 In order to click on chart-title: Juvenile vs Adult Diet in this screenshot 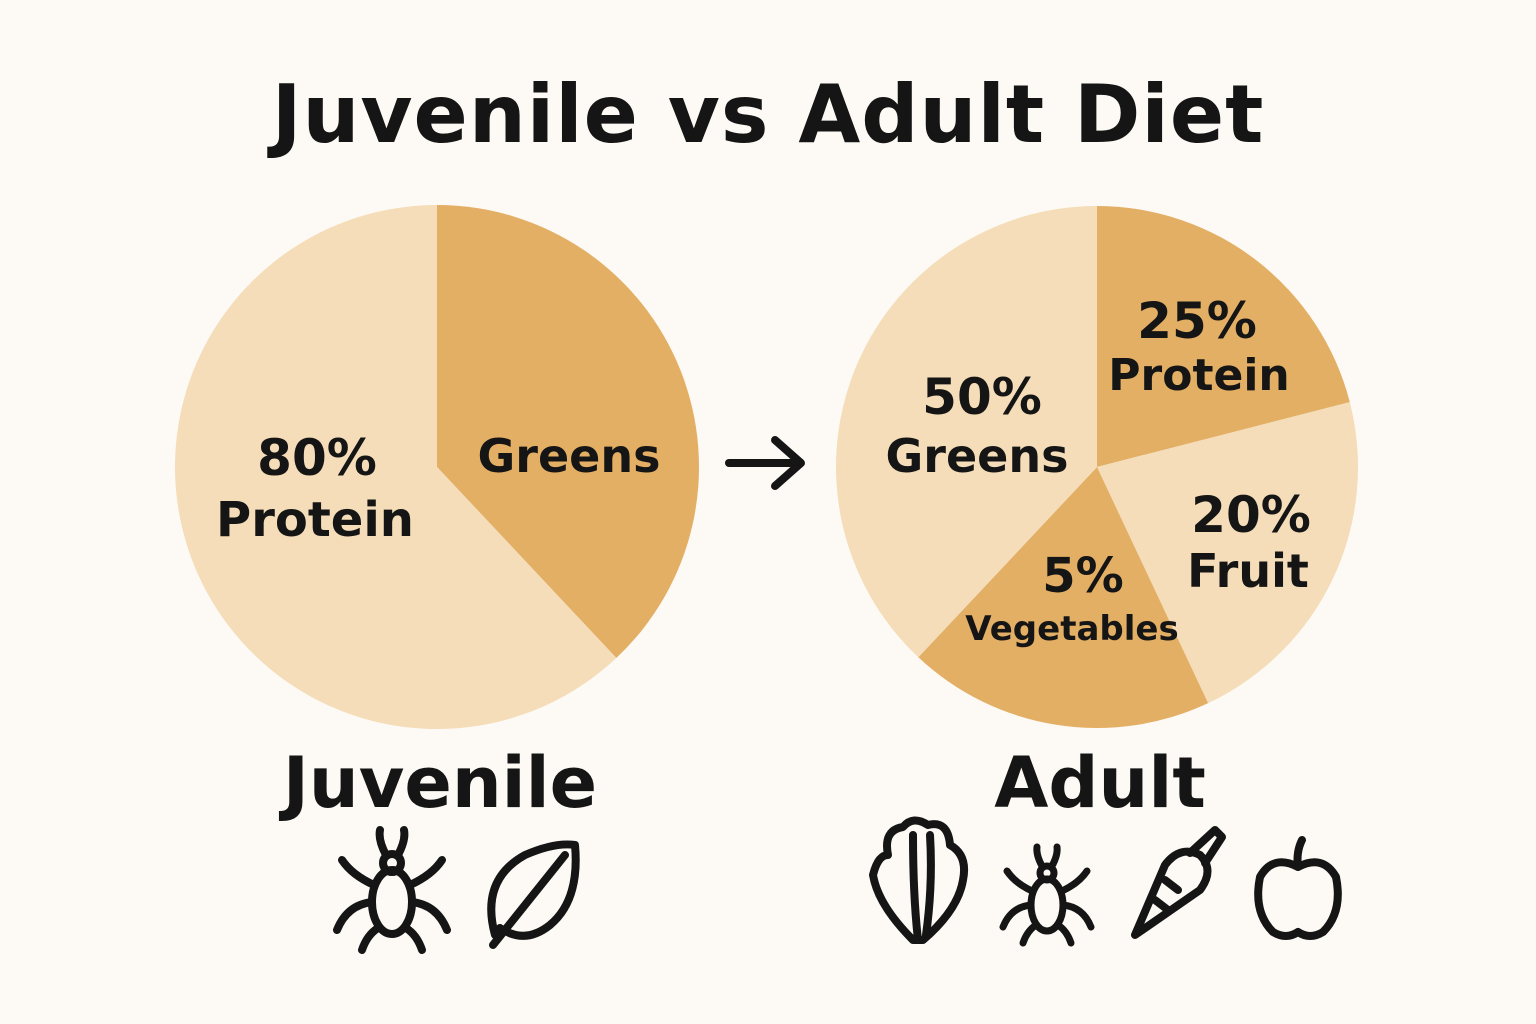, I will do `click(768, 114)`.